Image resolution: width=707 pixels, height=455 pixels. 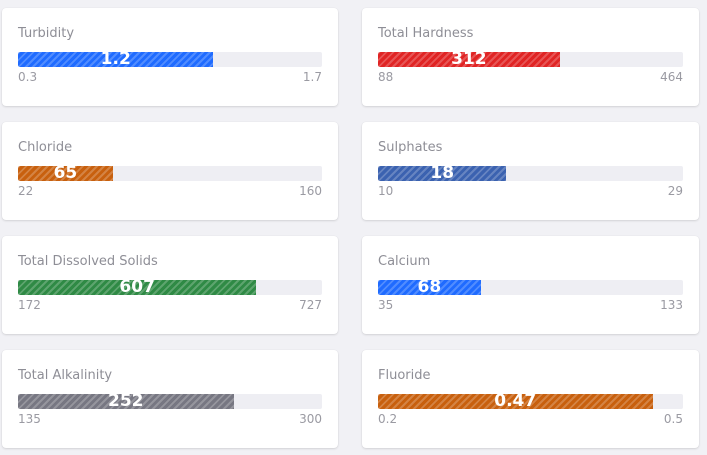 I want to click on level-value: 18, so click(x=442, y=173).